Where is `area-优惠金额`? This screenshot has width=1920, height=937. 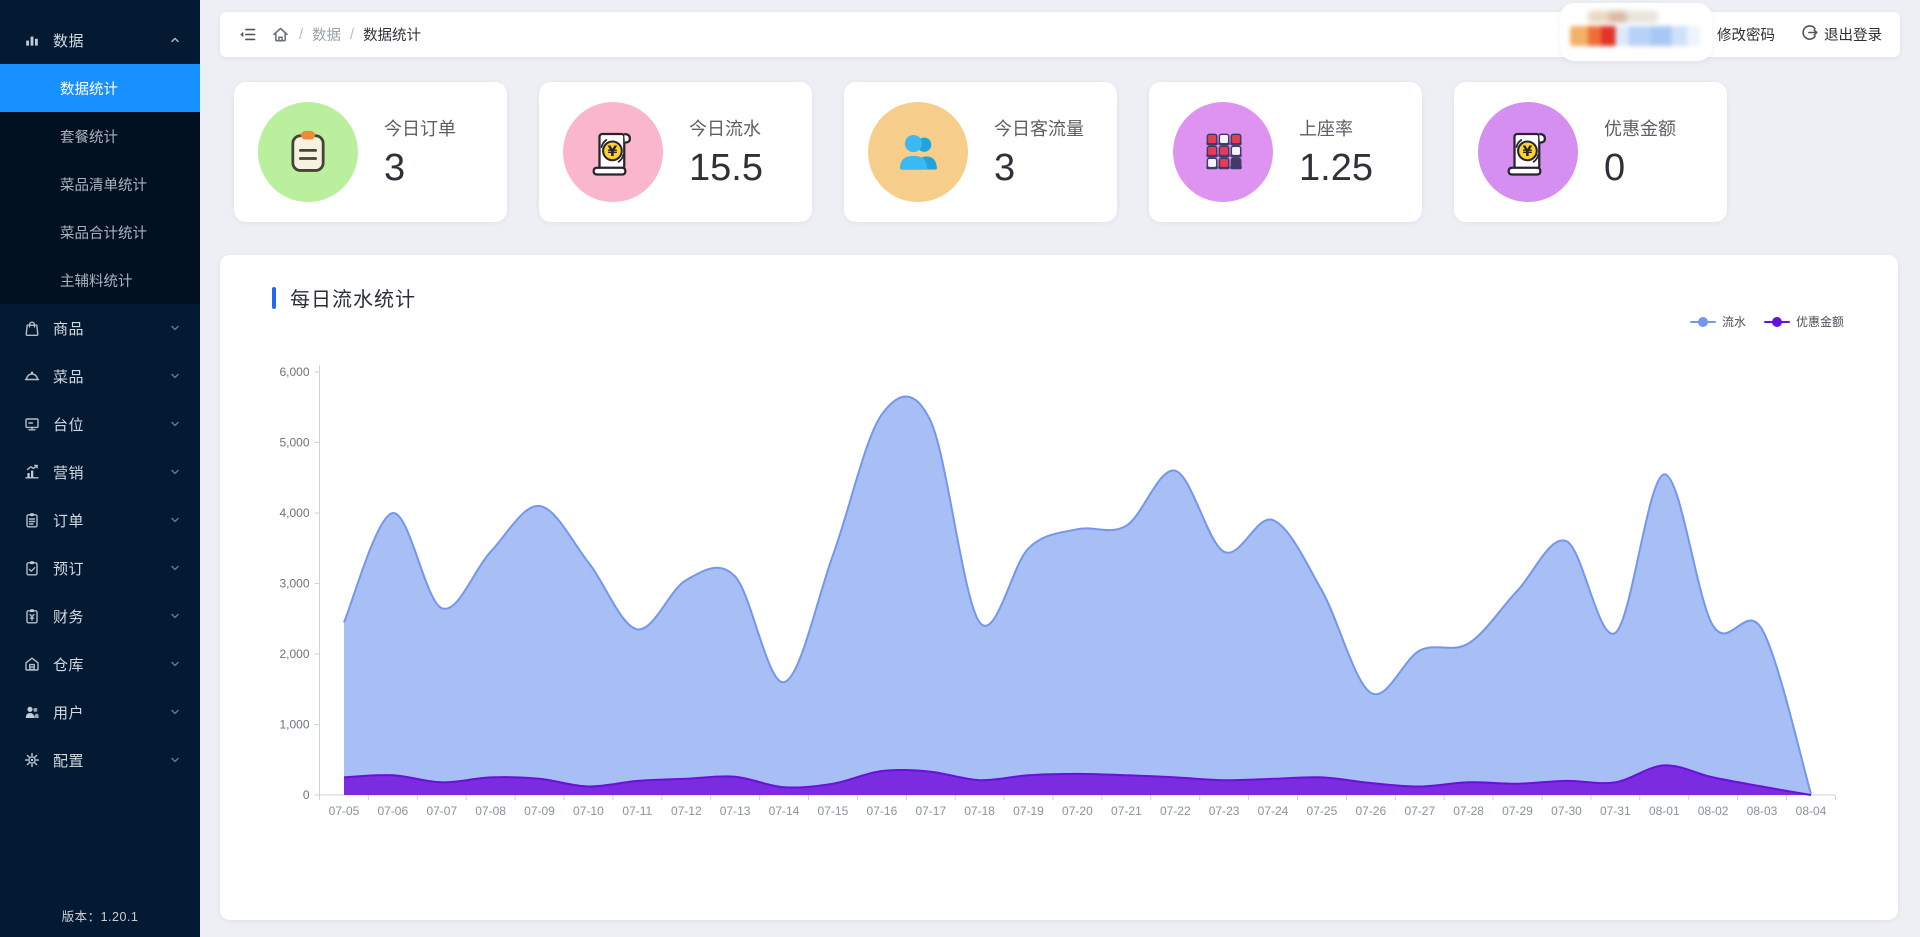
area-优惠金额 is located at coordinates (1077, 780).